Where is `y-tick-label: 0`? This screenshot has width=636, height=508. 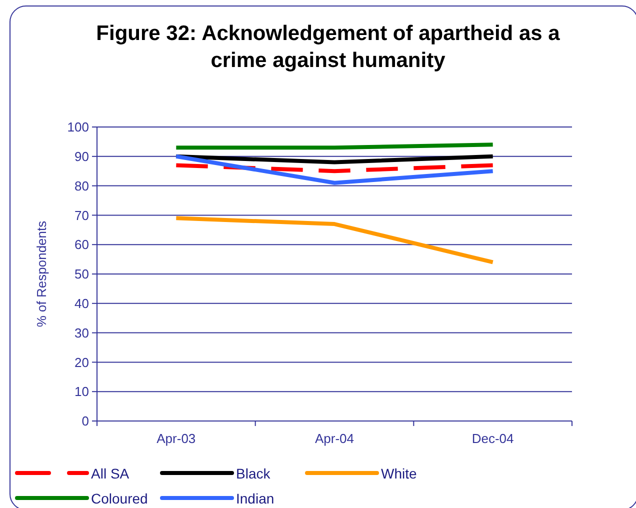 y-tick-label: 0 is located at coordinates (85, 421).